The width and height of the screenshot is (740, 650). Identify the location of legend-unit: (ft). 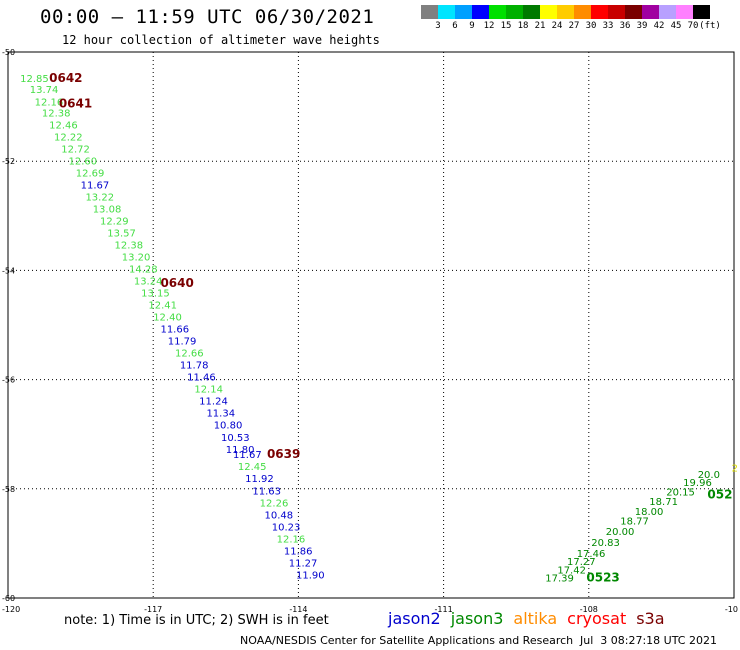
(710, 26).